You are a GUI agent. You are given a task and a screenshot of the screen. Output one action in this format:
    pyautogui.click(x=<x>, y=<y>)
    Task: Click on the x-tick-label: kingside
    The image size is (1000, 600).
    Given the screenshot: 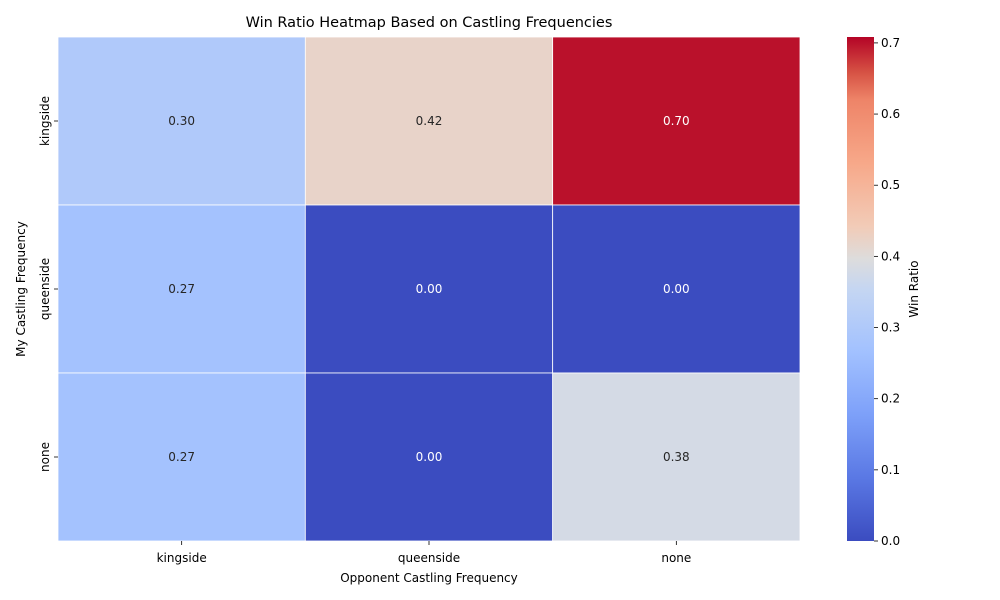 What is the action you would take?
    pyautogui.click(x=182, y=558)
    